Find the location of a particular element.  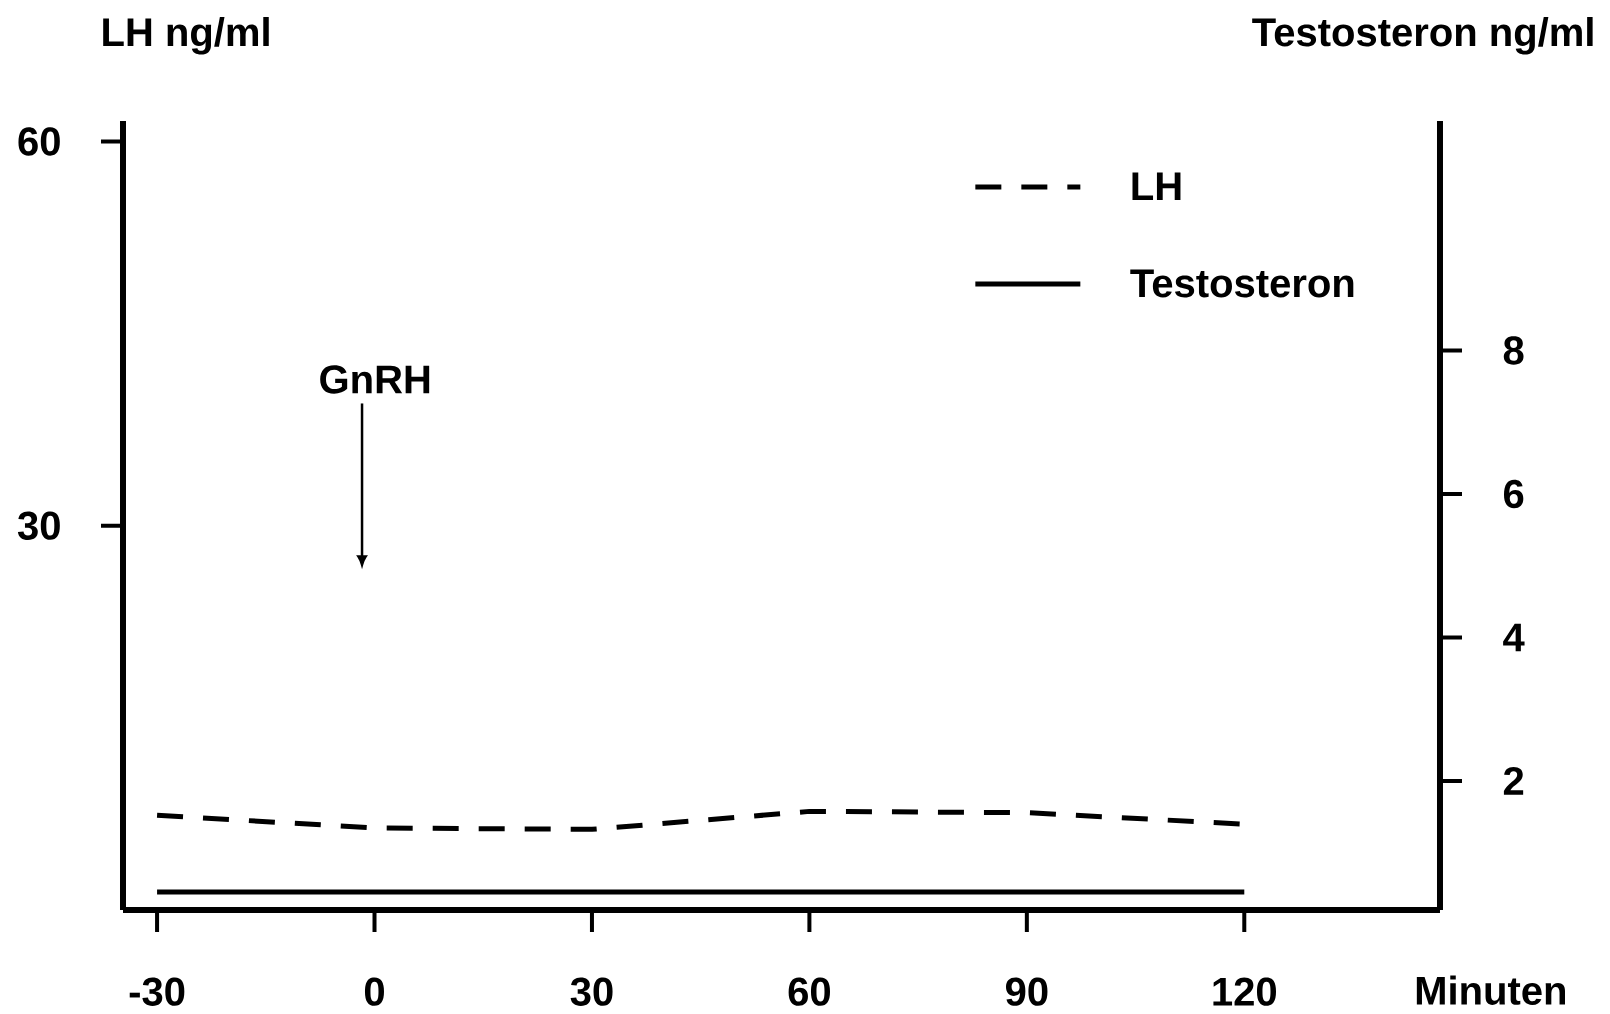

y2-tick-label: 8 is located at coordinates (1513, 350).